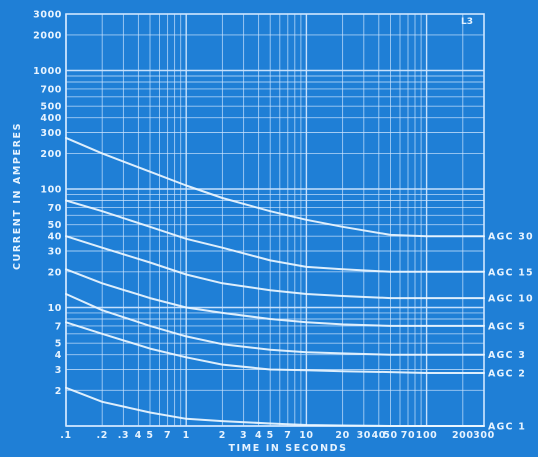 The image size is (538, 457). Describe the element at coordinates (364, 435) in the screenshot. I see `x-tick-label: 30` at that location.